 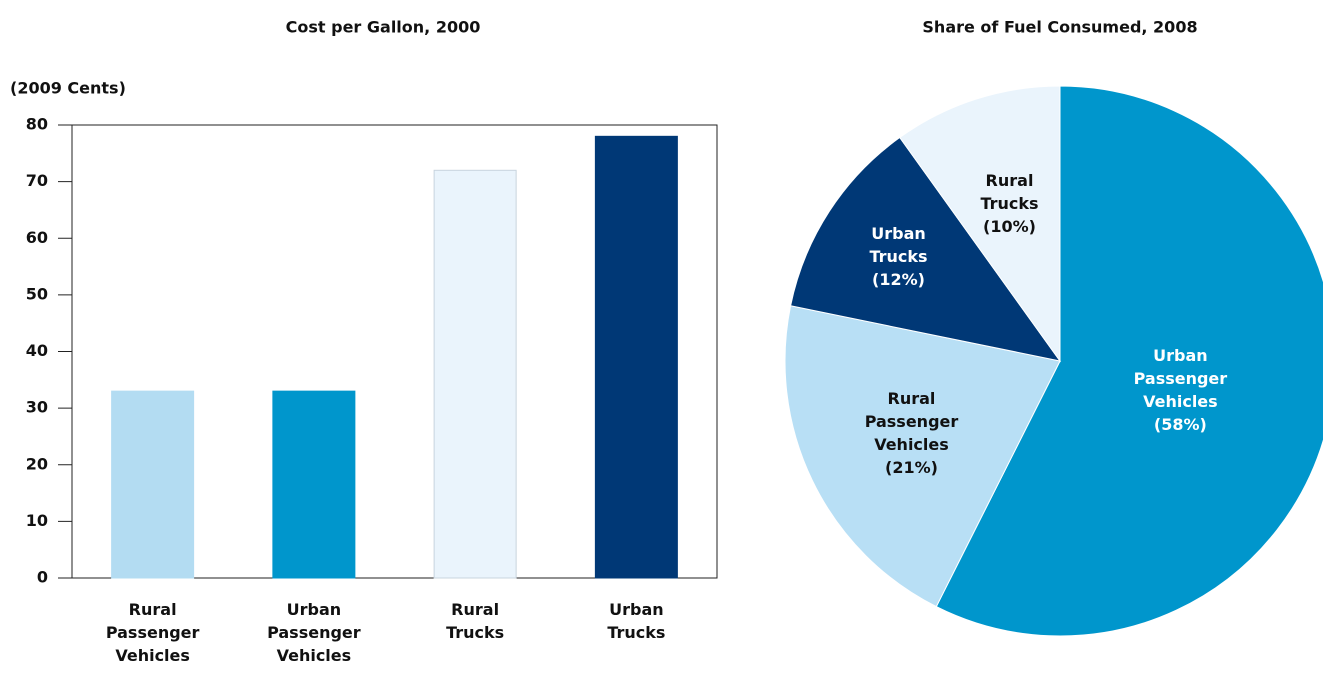 I want to click on slice-label: Urban Trucks, so click(x=898, y=244).